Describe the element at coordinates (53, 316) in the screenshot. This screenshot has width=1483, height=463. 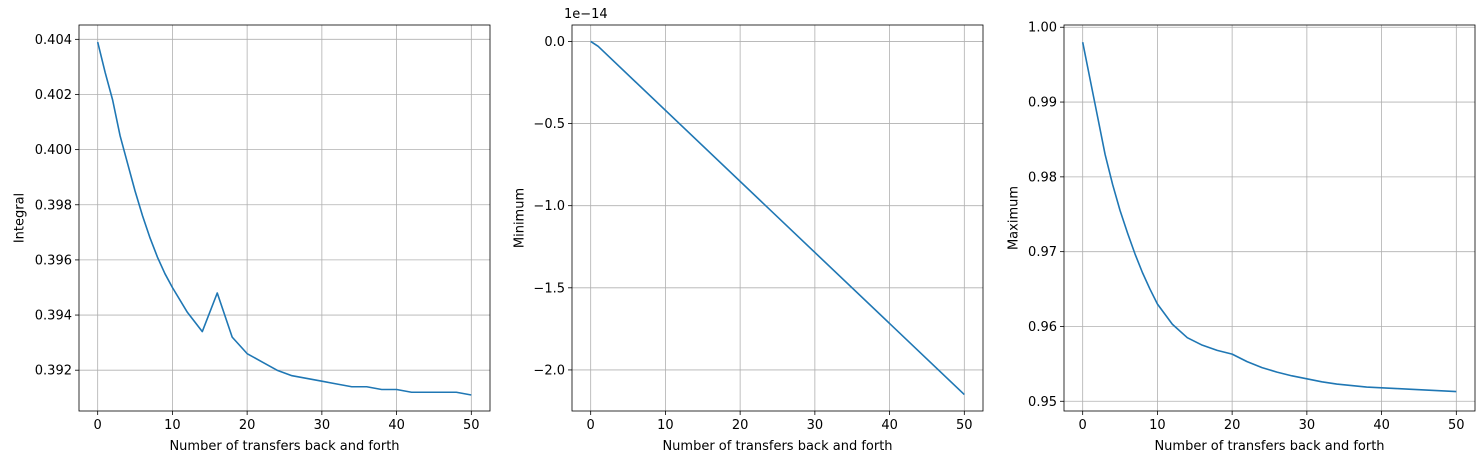
I see `y-tick-label: 0.394` at that location.